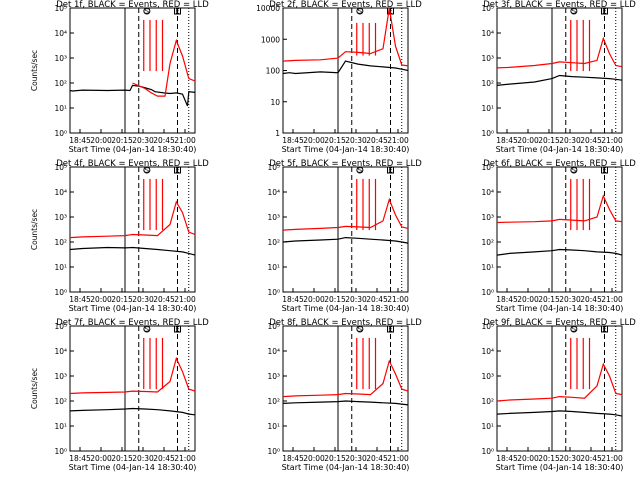 This screenshot has height=480, width=640. What do you see at coordinates (559, 164) in the screenshot?
I see `panel-title: Det 6f, BLACK = Events, RED = LLD` at bounding box center [559, 164].